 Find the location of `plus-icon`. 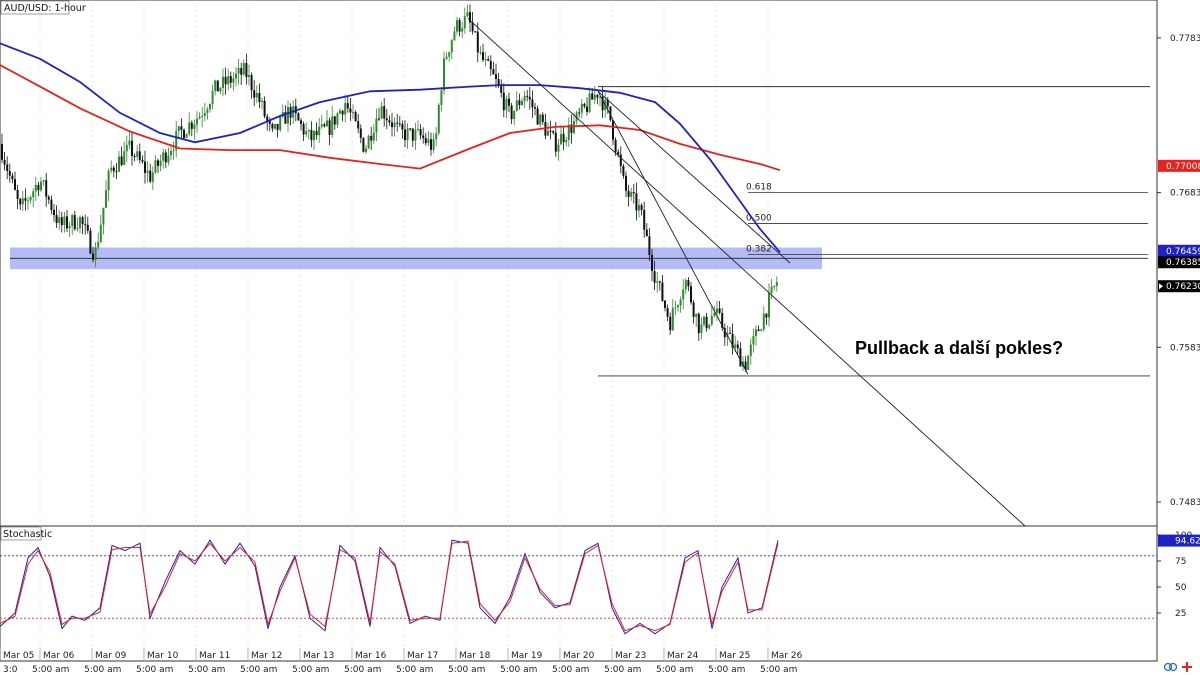

plus-icon is located at coordinates (1187, 667).